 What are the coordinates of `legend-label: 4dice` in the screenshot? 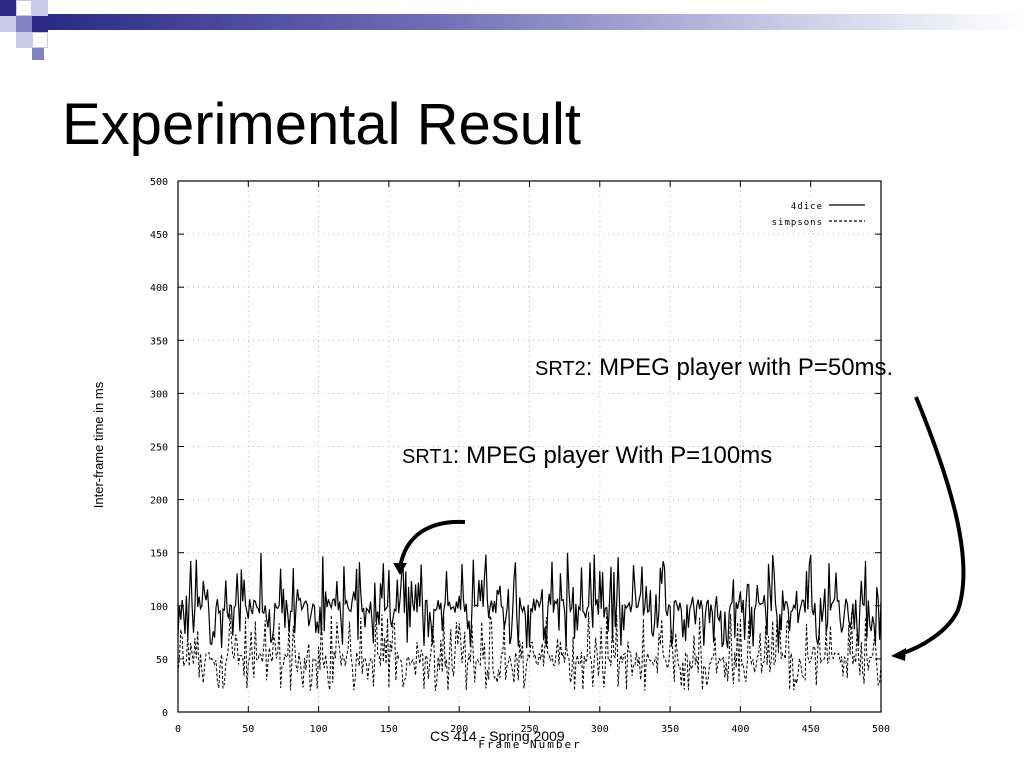 It's located at (807, 207).